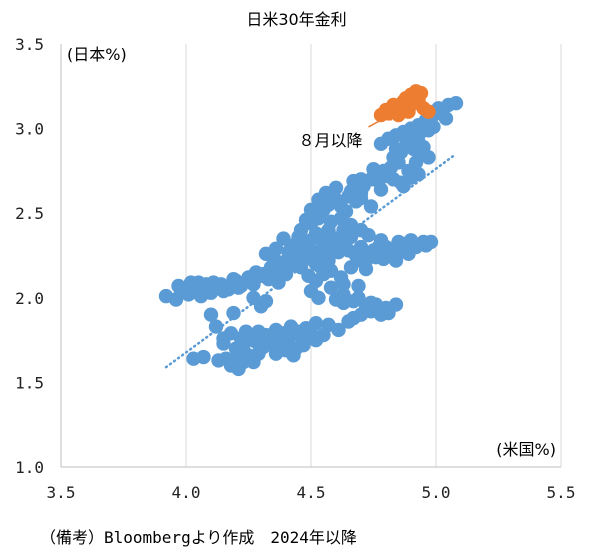  What do you see at coordinates (186, 492) in the screenshot?
I see `x-tick-label: 4.0` at bounding box center [186, 492].